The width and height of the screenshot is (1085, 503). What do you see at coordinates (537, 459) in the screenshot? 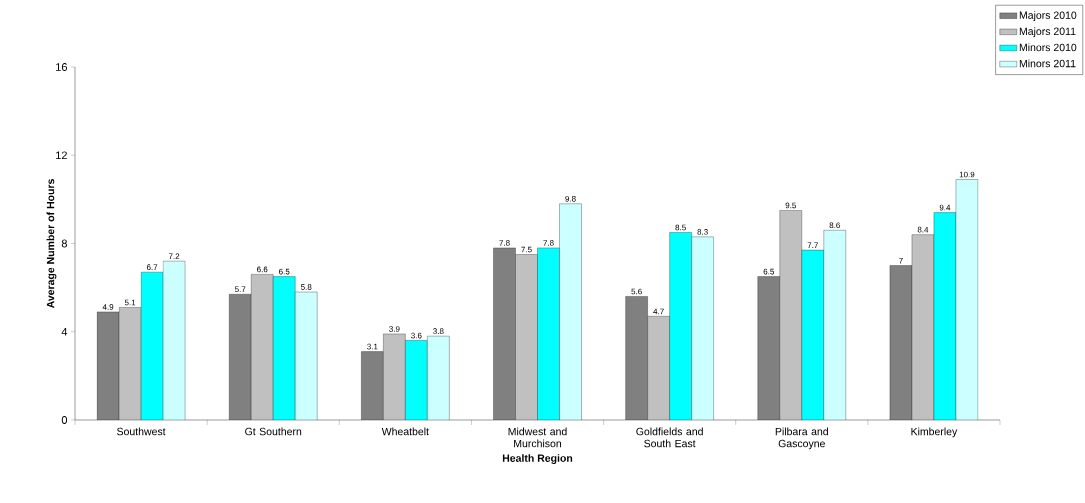
I see `x-axis-title: Health Region` at bounding box center [537, 459].